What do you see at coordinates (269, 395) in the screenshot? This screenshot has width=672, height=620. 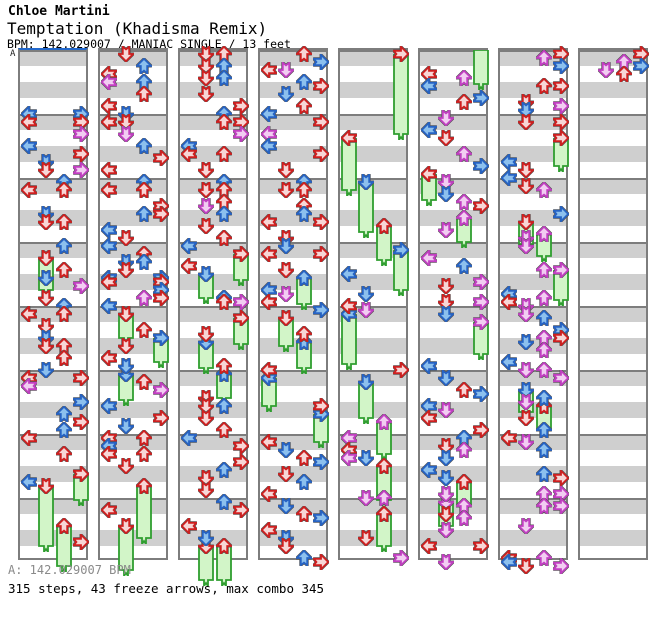 I see `freeze-body-left` at bounding box center [269, 395].